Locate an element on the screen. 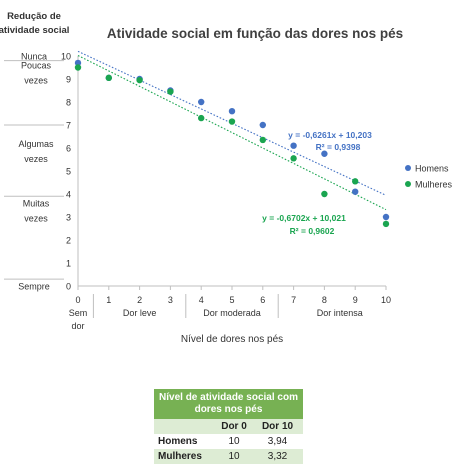  y-category-label: Poucas is located at coordinates (36, 66).